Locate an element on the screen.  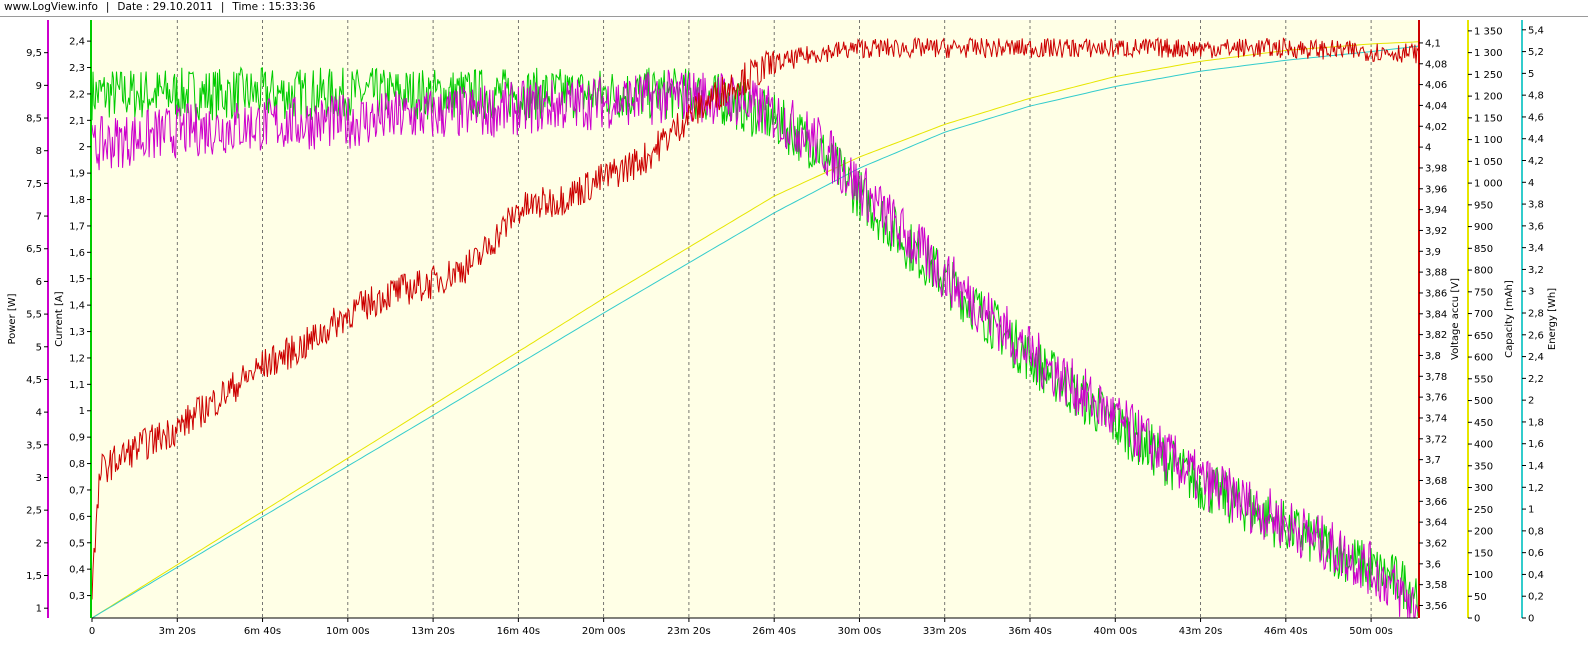
capacity-tick-label: 400 is located at coordinates (1483, 445).